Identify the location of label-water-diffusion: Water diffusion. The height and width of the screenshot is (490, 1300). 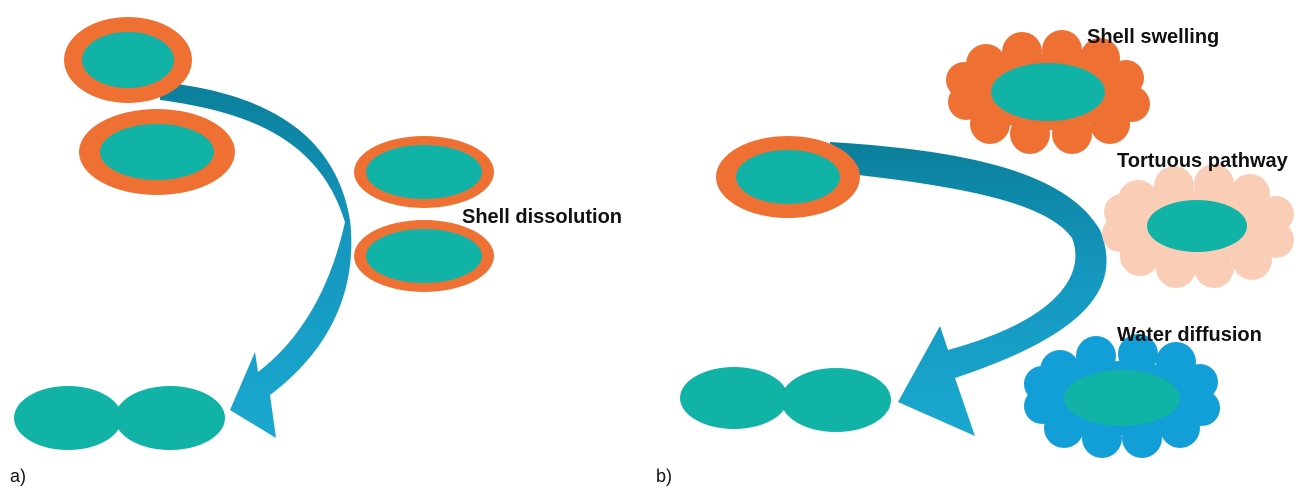
(1189, 335).